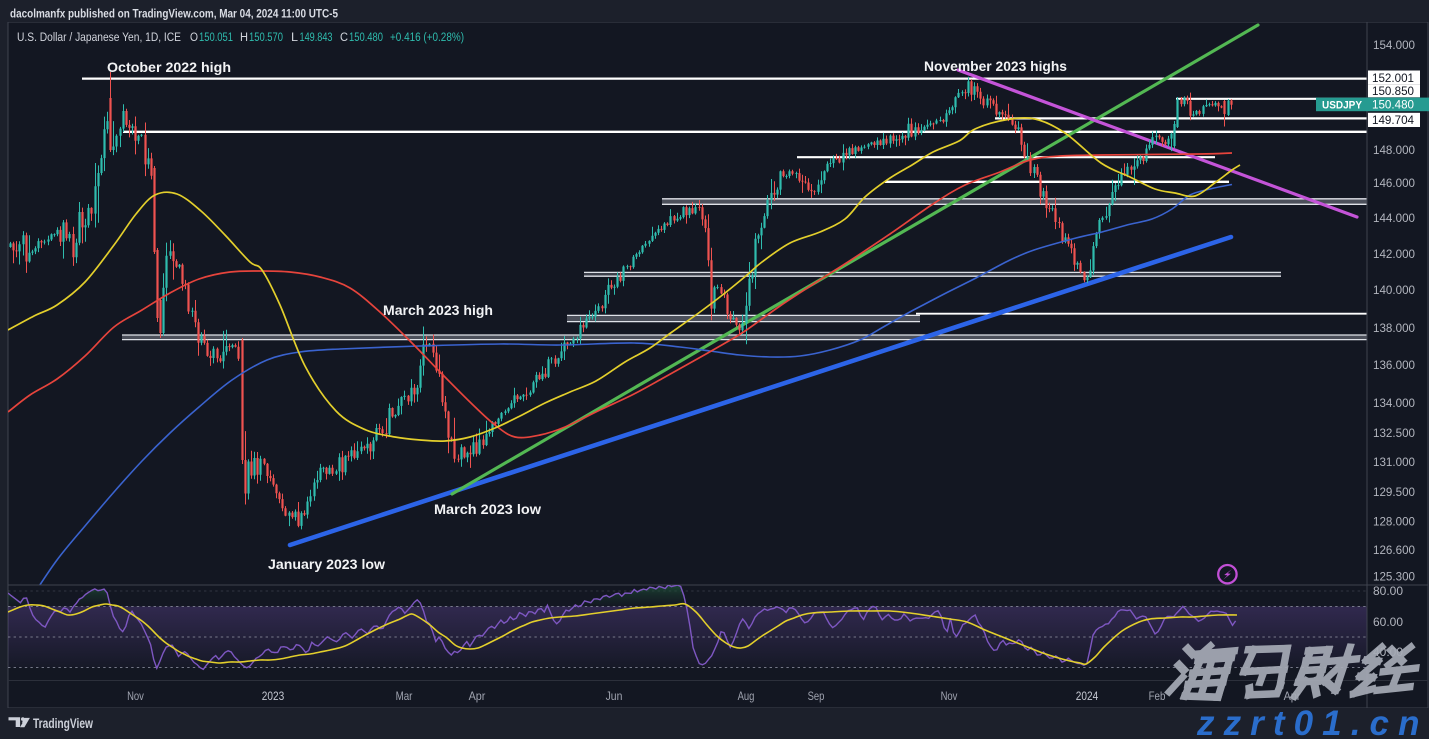 The image size is (1429, 739). What do you see at coordinates (438, 310) in the screenshot?
I see `svg-text: March 2023 high` at bounding box center [438, 310].